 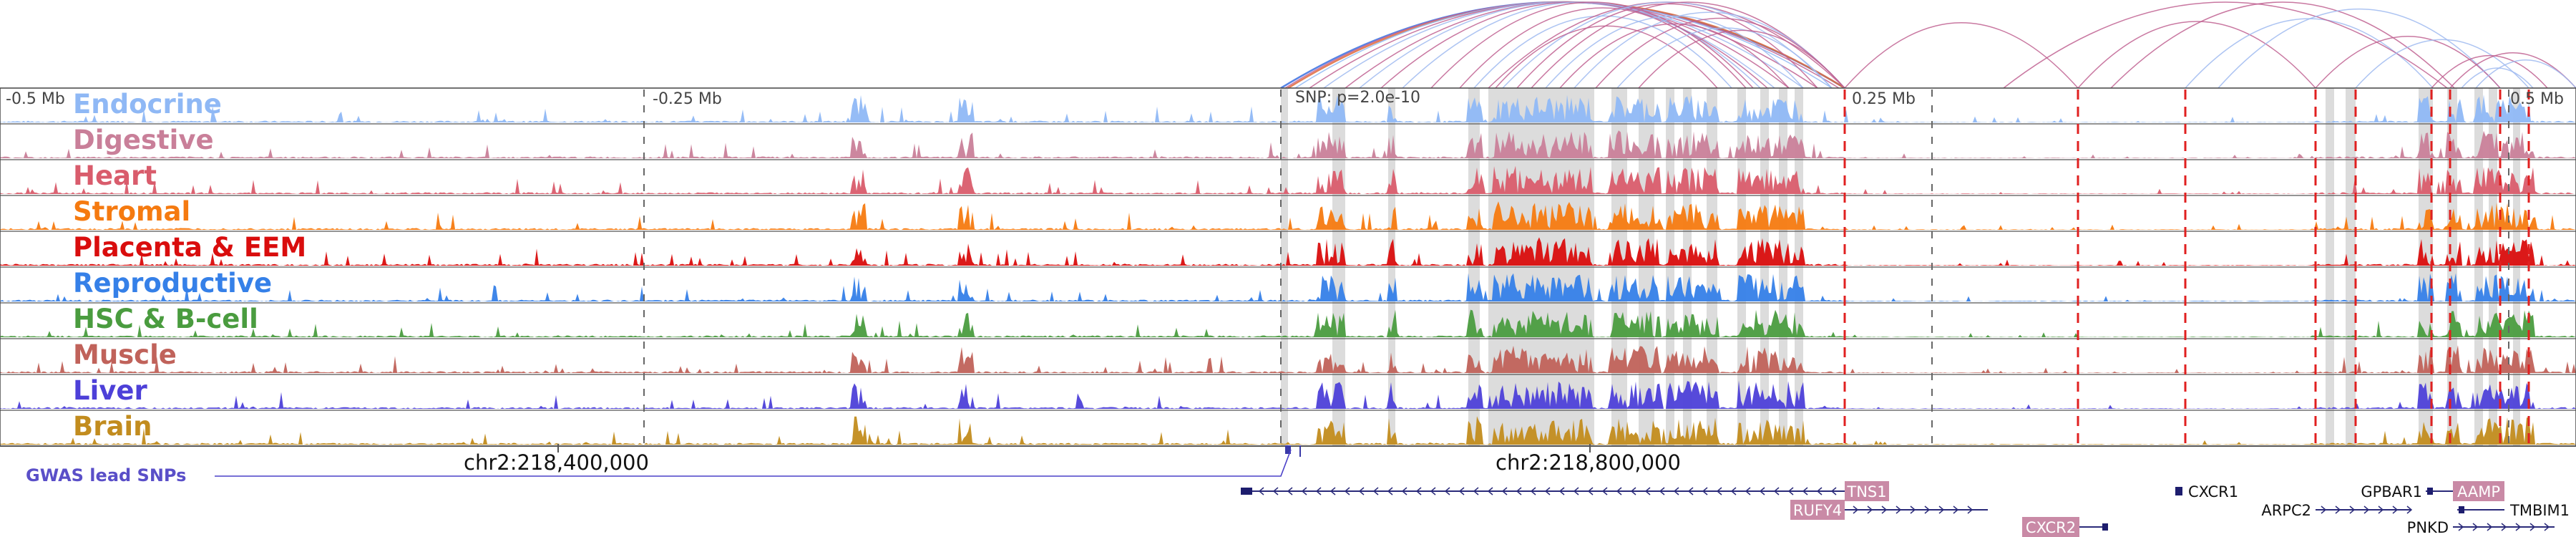 I want to click on snp-pvalue-label: SNP: p=2.0e-10, so click(x=1357, y=98).